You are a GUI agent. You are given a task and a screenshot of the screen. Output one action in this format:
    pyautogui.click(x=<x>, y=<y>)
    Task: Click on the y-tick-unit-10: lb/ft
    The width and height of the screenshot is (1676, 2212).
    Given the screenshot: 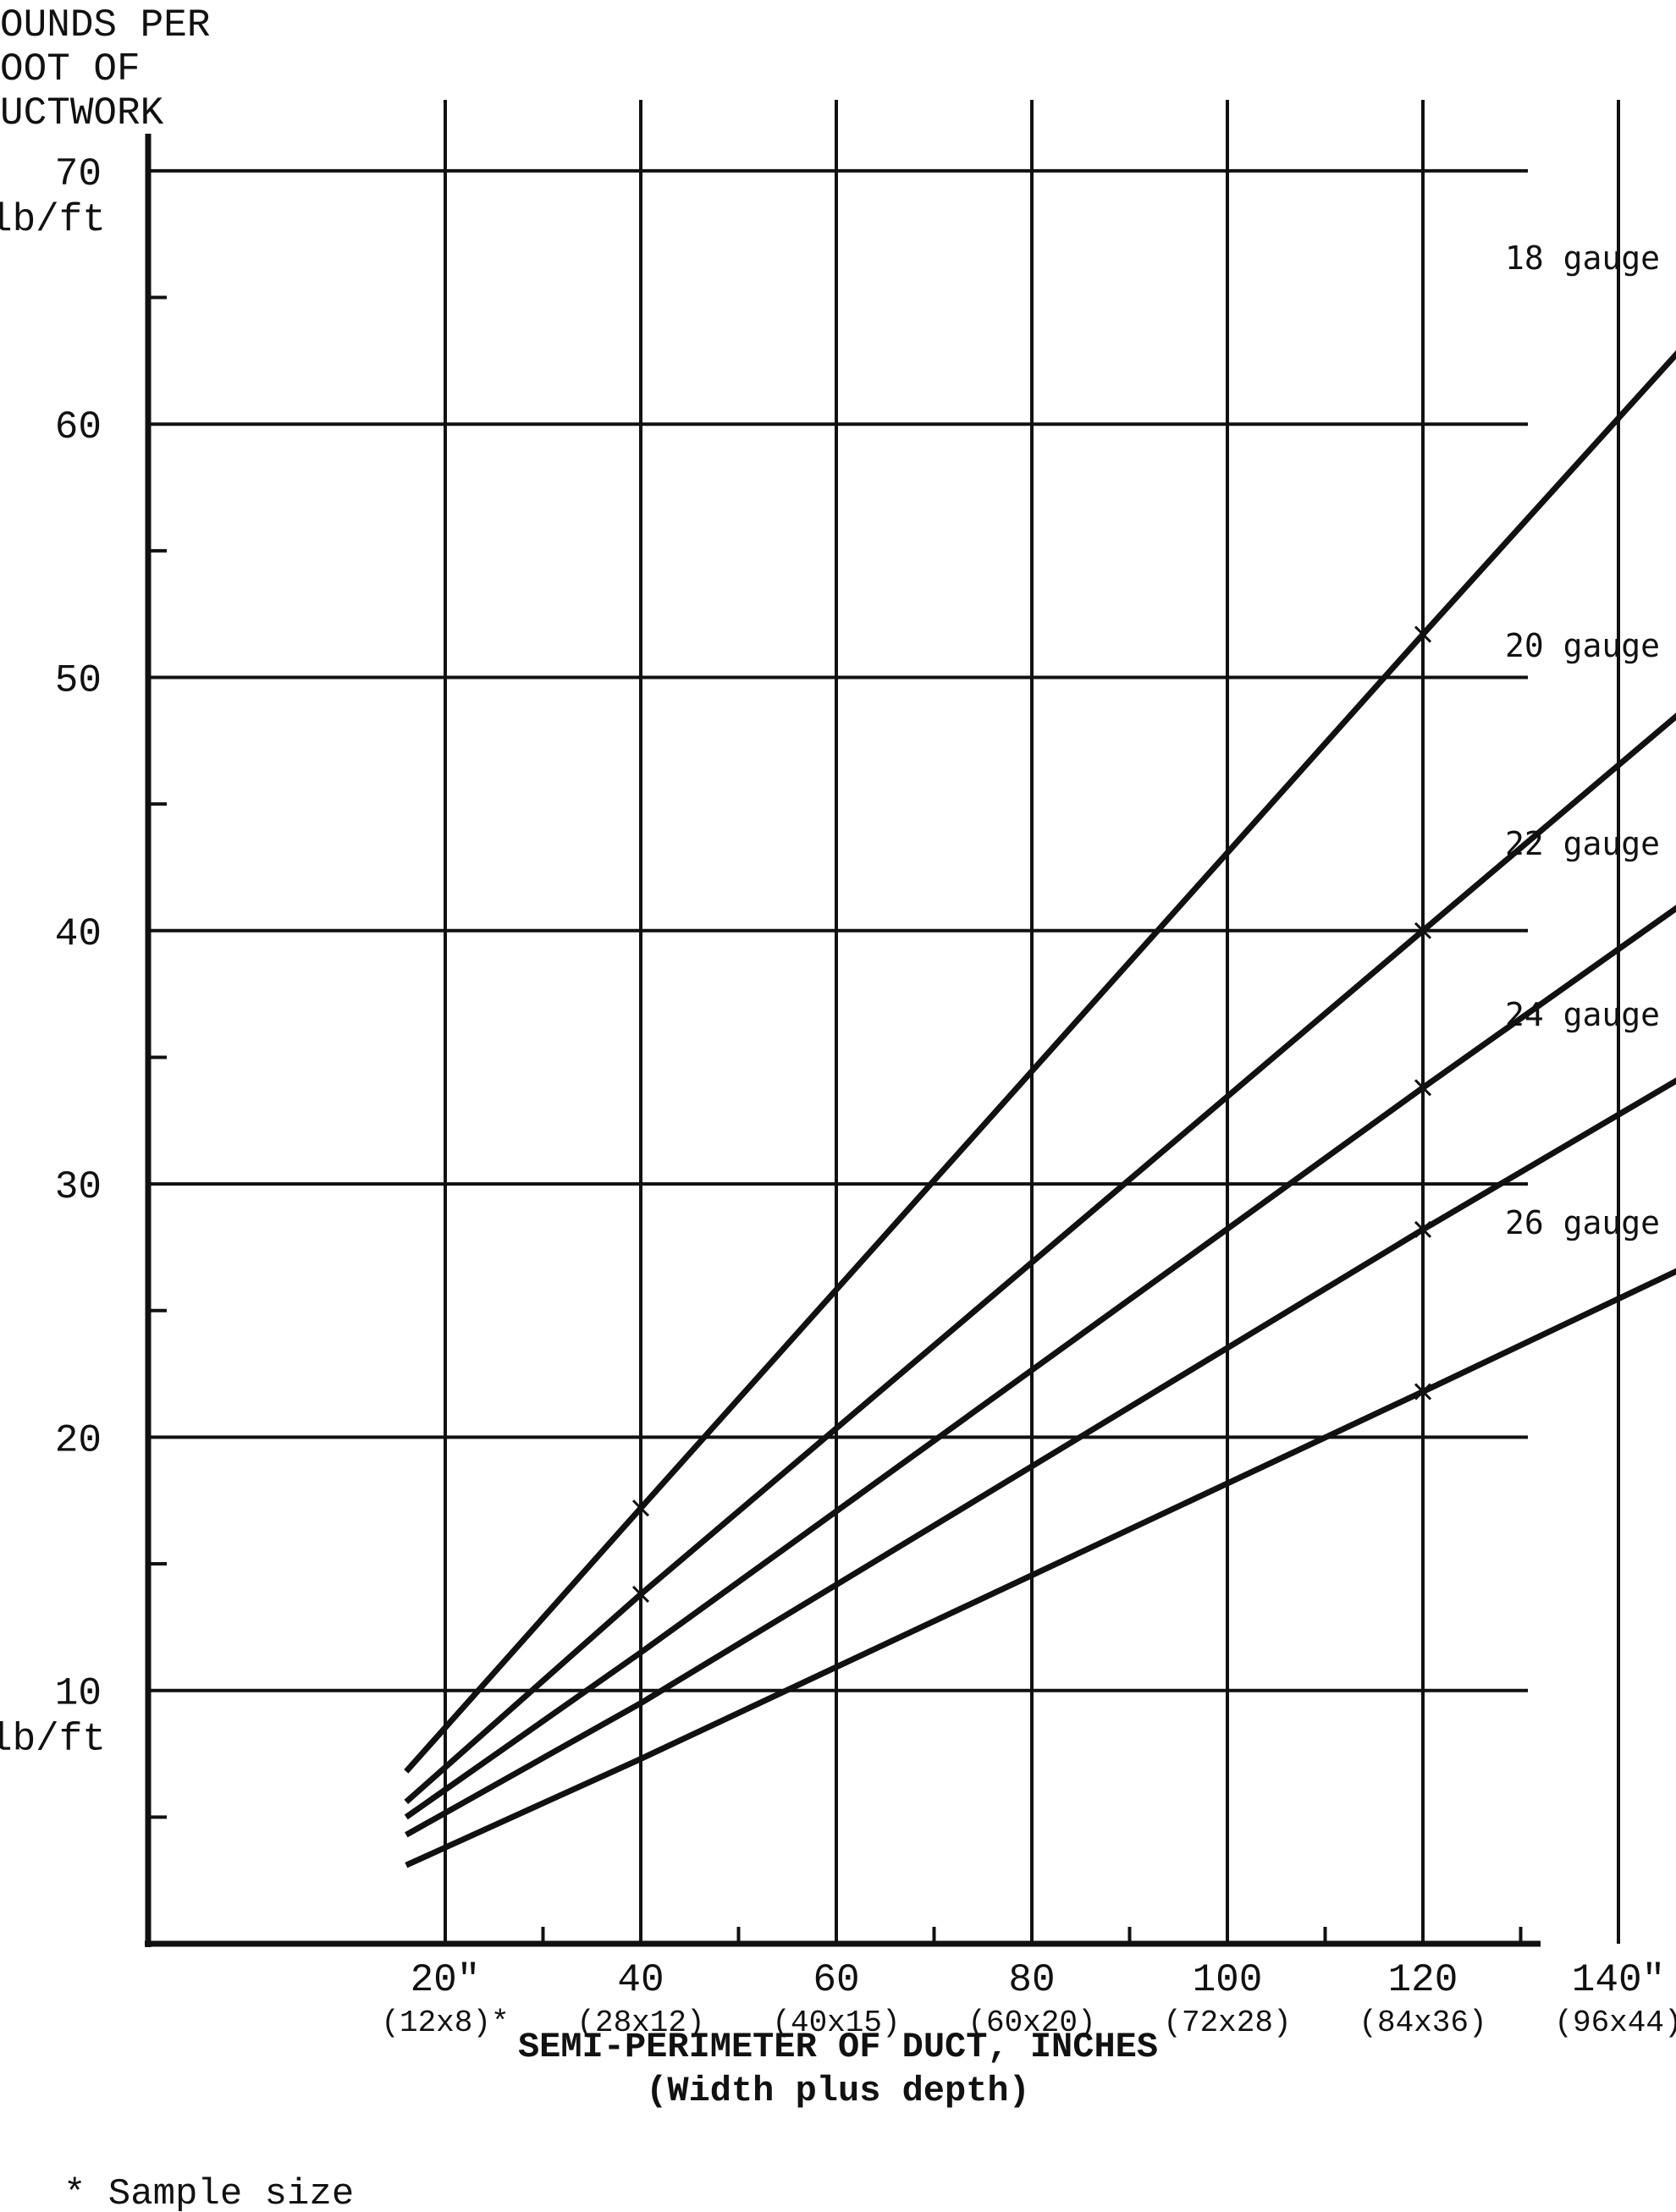 What is the action you would take?
    pyautogui.click(x=53, y=1740)
    